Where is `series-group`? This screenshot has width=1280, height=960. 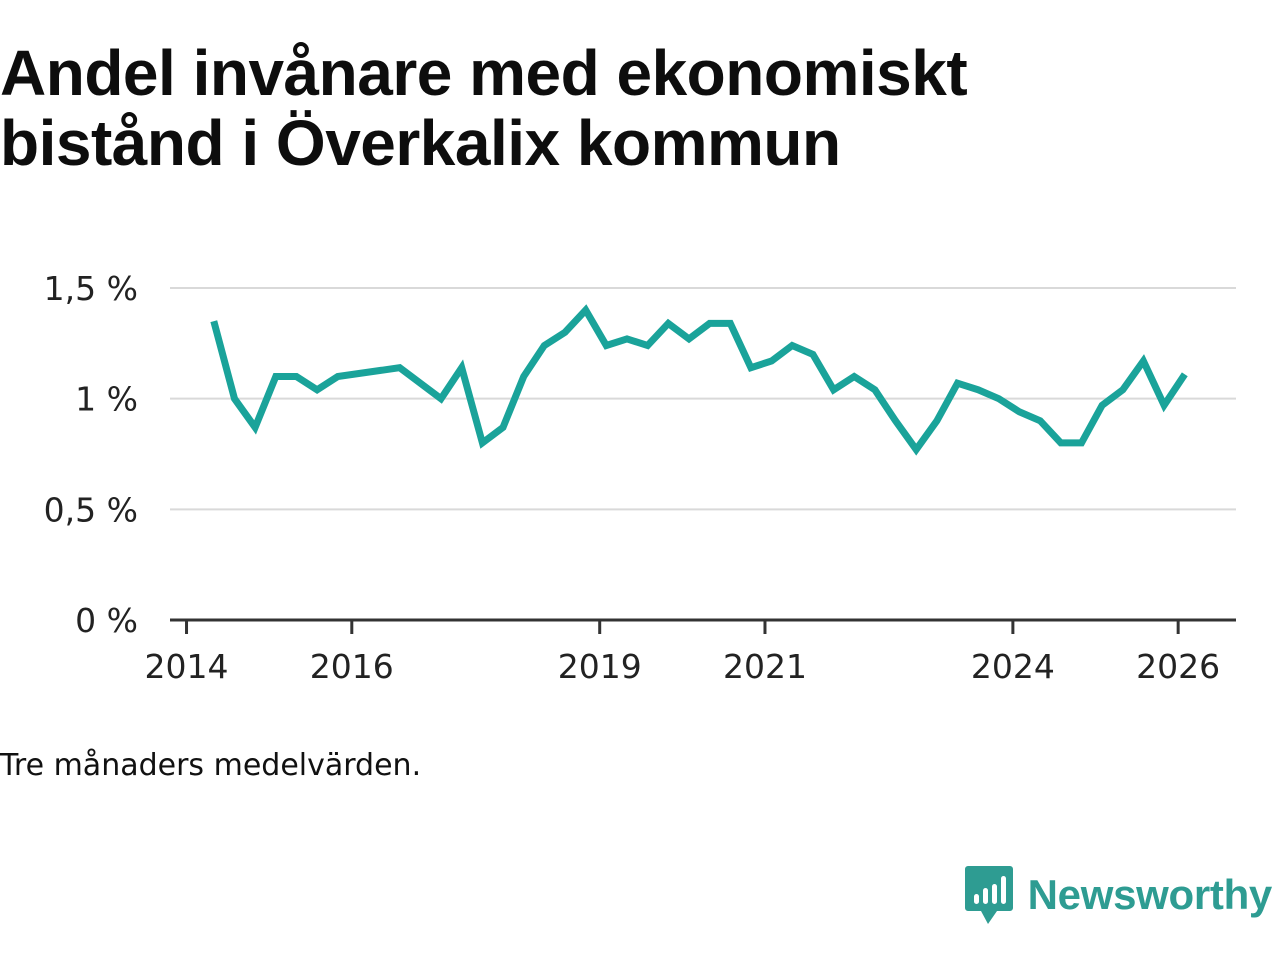 series-group is located at coordinates (699, 380).